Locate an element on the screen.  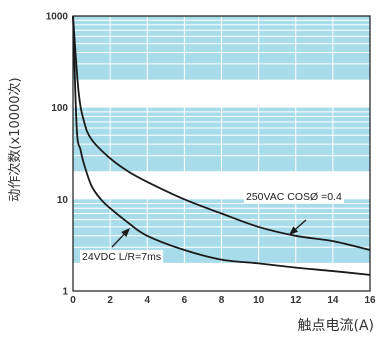
x-tick-label: 10 is located at coordinates (259, 300).